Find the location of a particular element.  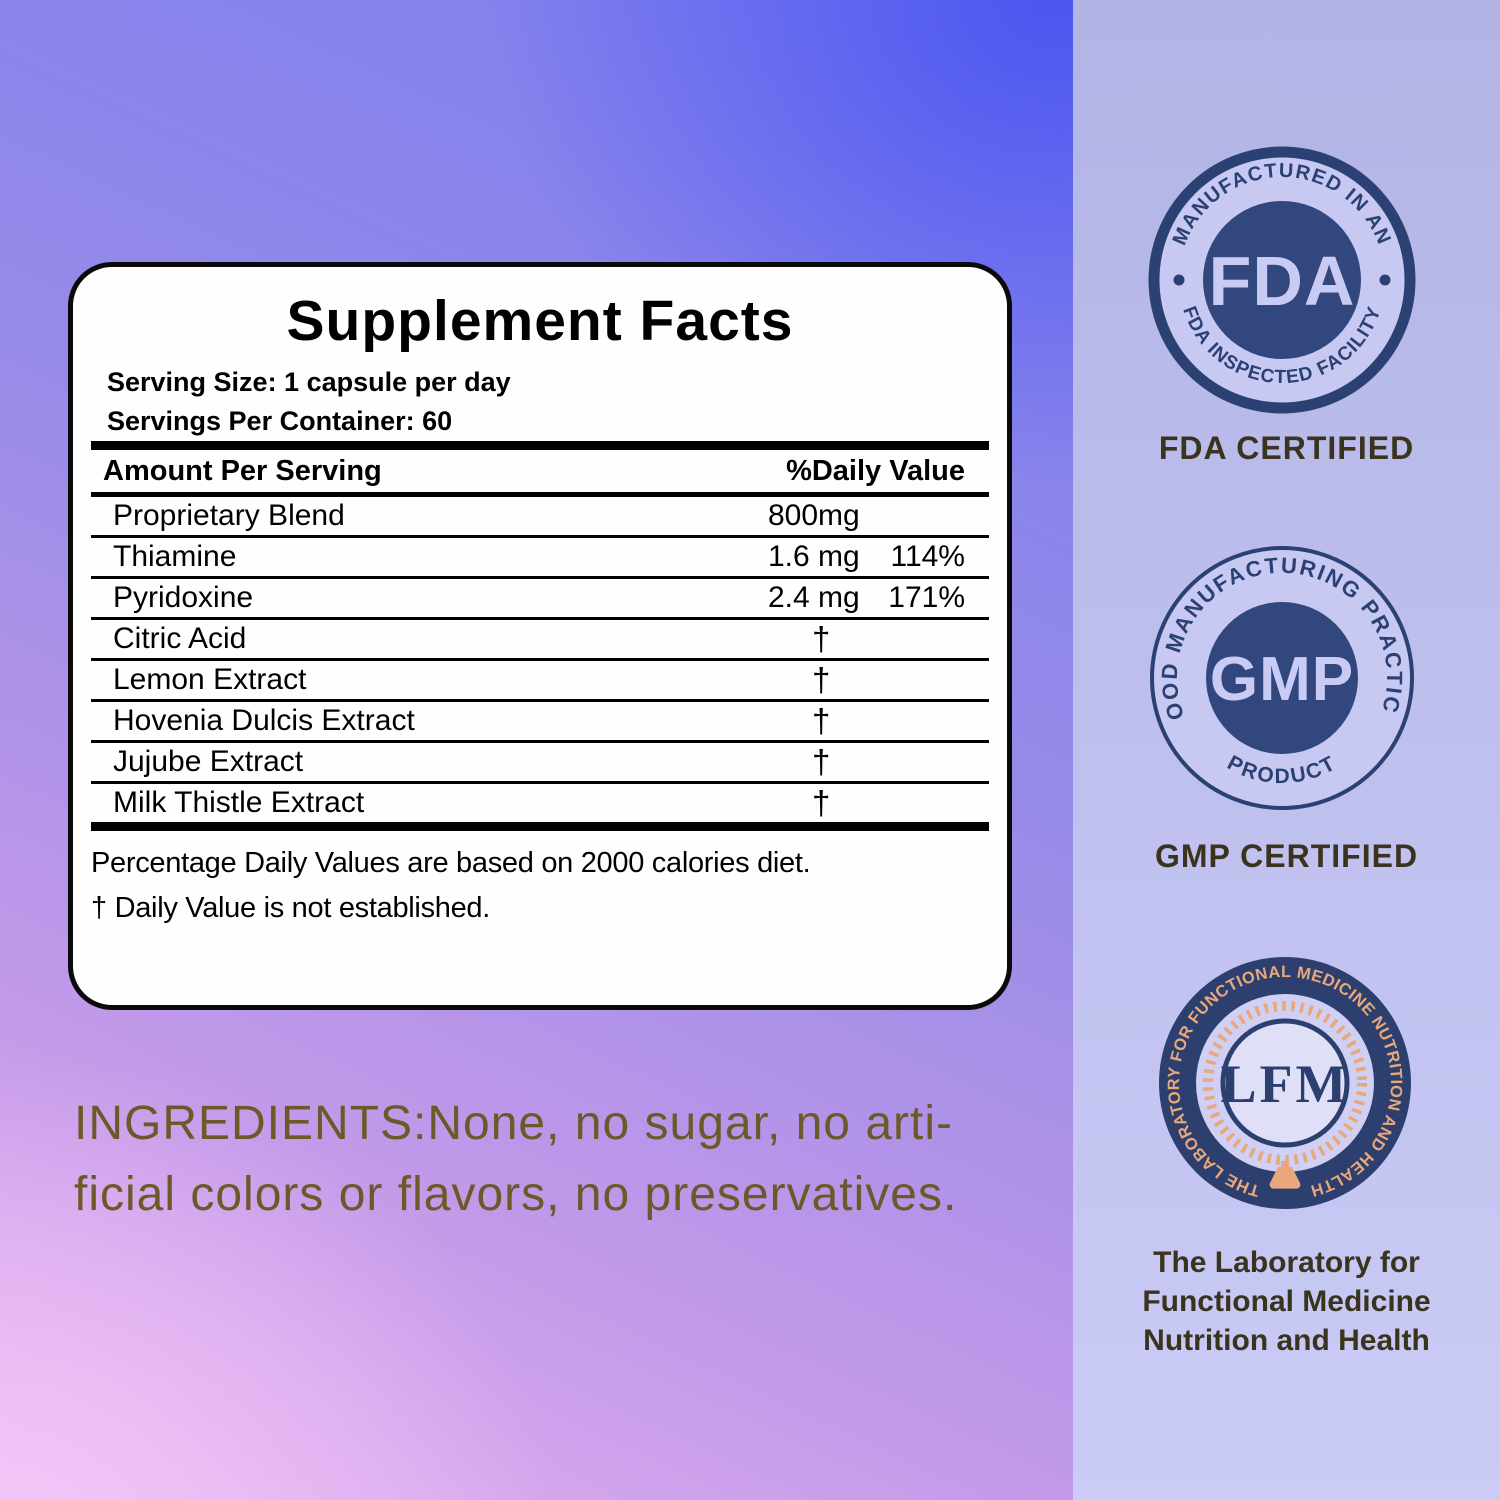

servings-per-container-text: Servings Per Container: 60 is located at coordinates (280, 421).